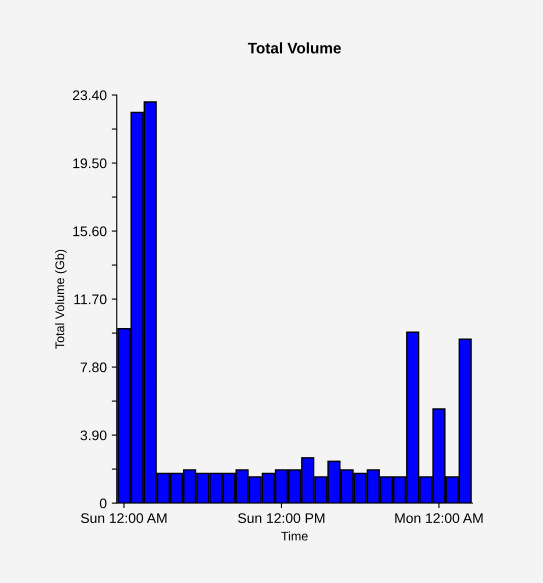  What do you see at coordinates (90, 299) in the screenshot?
I see `y-tick-label: 11.70` at bounding box center [90, 299].